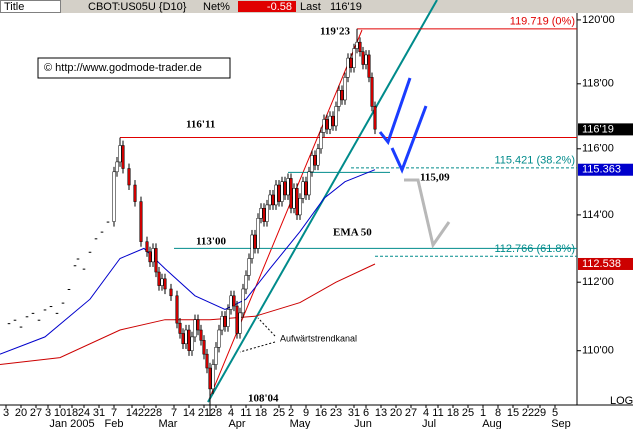  What do you see at coordinates (336, 413) in the screenshot?
I see `x-tick-label: 23` at bounding box center [336, 413].